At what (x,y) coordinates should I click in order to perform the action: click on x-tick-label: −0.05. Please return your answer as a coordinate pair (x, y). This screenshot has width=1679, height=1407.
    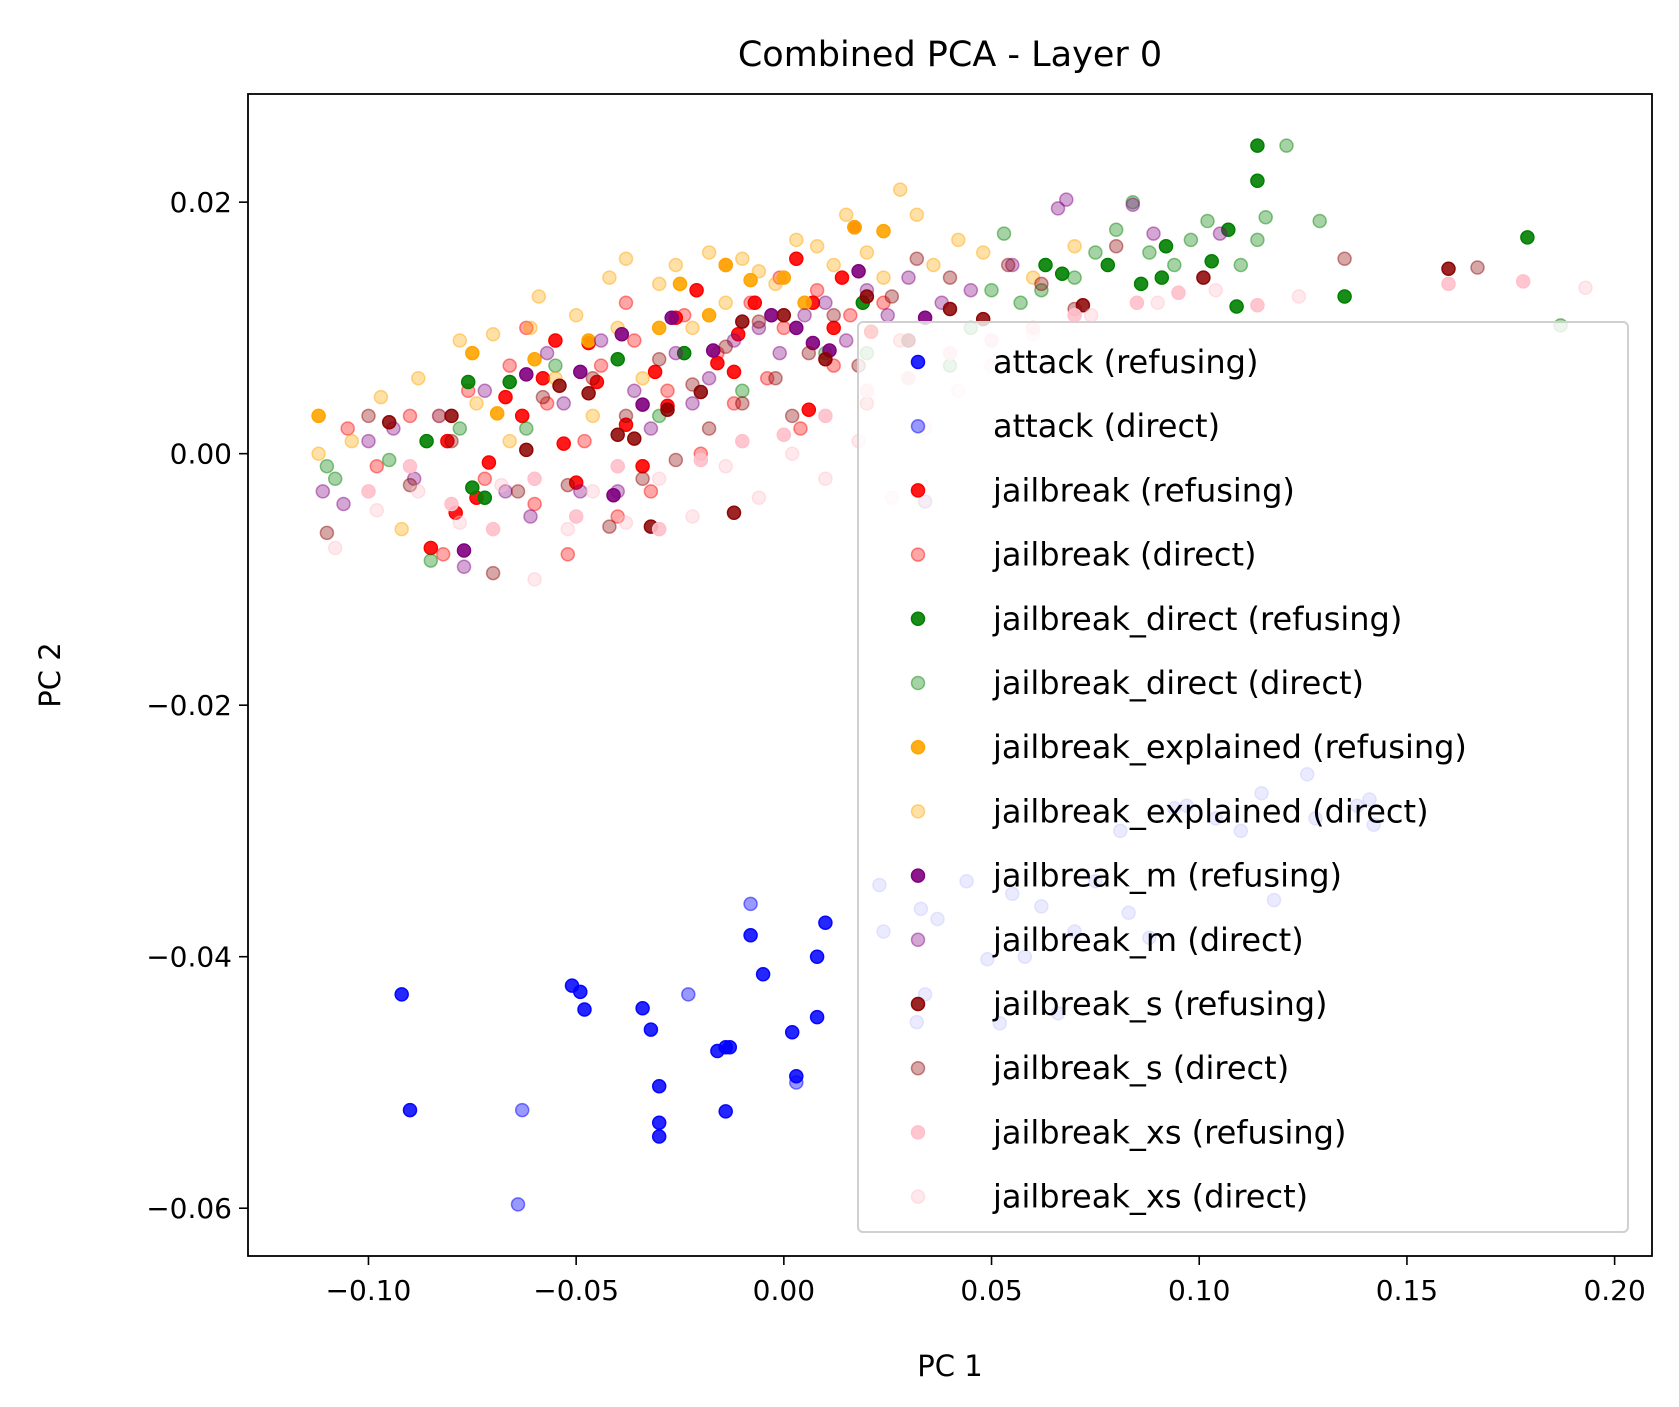
    Looking at the image, I should click on (576, 1290).